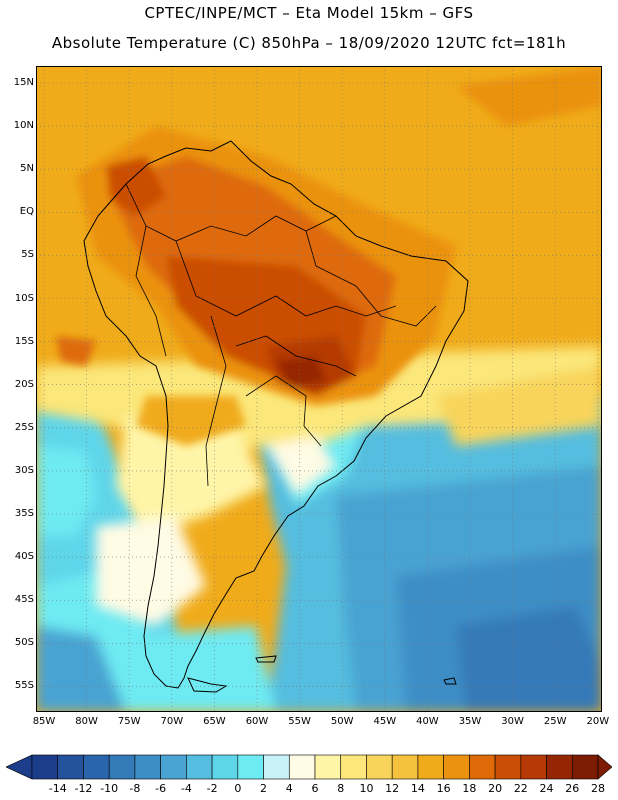 This screenshot has width=618, height=800. What do you see at coordinates (135, 788) in the screenshot?
I see `colorbar-label: -8` at bounding box center [135, 788].